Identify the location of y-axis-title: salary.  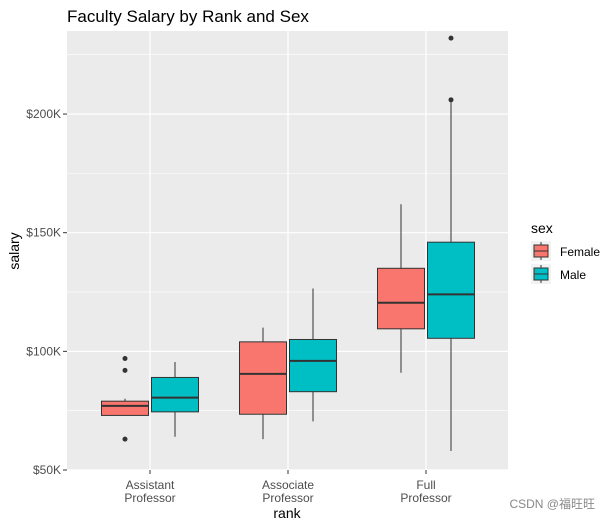
(14, 250).